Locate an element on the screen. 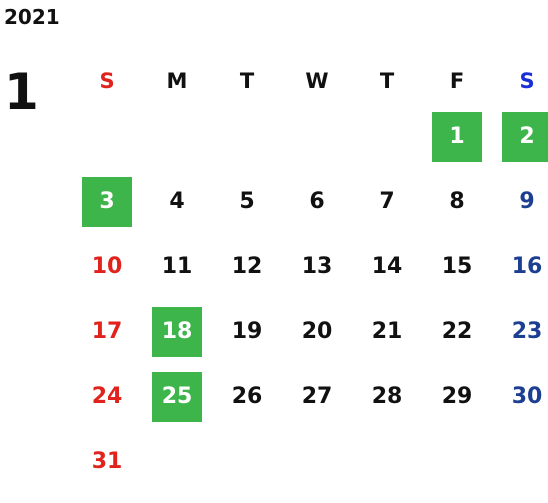 This screenshot has height=503, width=548. calendar-day-number: 18 is located at coordinates (177, 331).